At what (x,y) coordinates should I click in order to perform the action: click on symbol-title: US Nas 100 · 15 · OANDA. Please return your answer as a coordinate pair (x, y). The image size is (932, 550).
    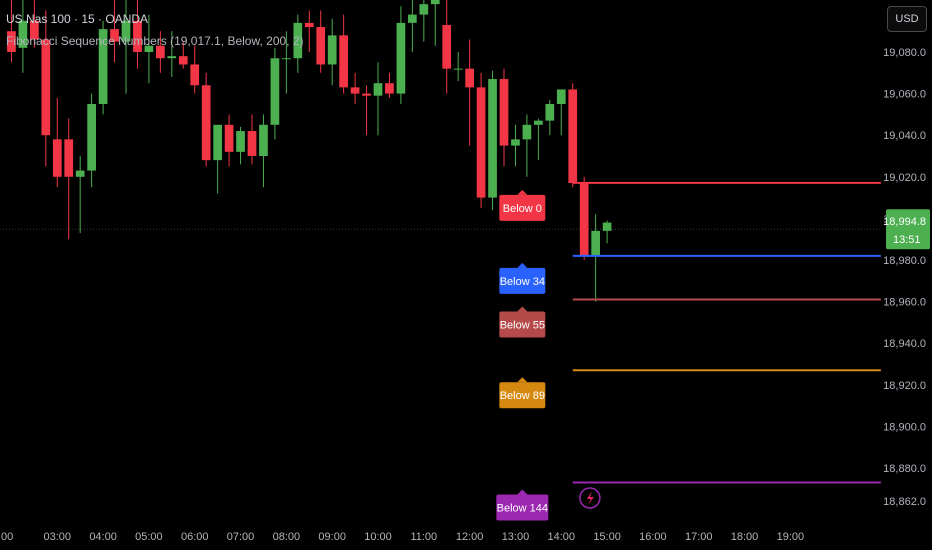
    Looking at the image, I should click on (77, 19).